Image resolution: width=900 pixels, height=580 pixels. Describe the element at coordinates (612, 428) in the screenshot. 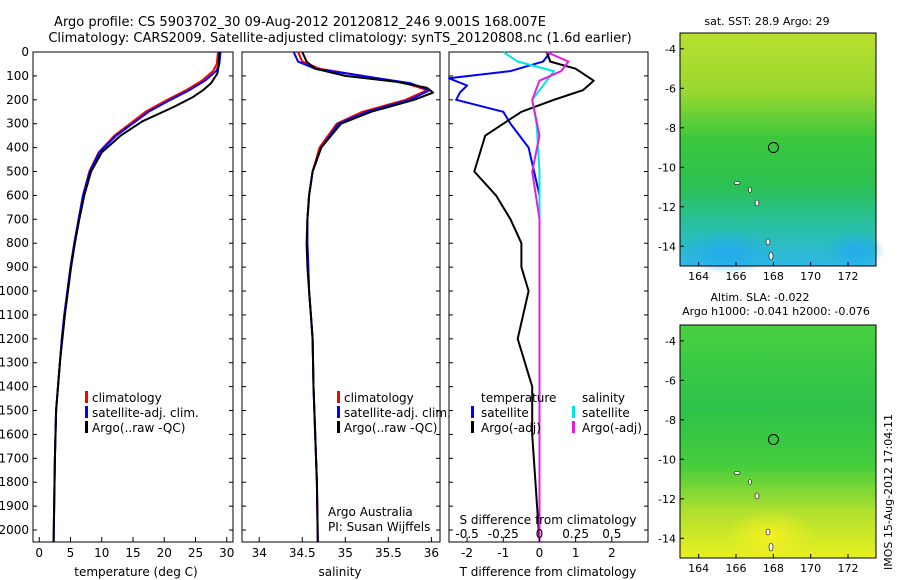

I see `legend-label-sal-argo: Argo(-adj)` at that location.